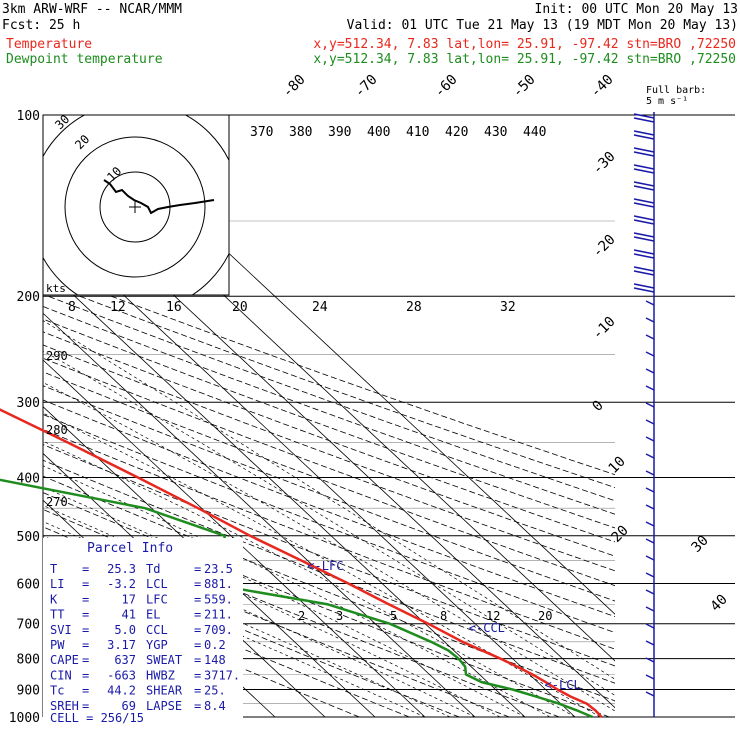 This screenshot has height=740, width=740. What do you see at coordinates (53, 569) in the screenshot?
I see `parcel-key: T` at bounding box center [53, 569].